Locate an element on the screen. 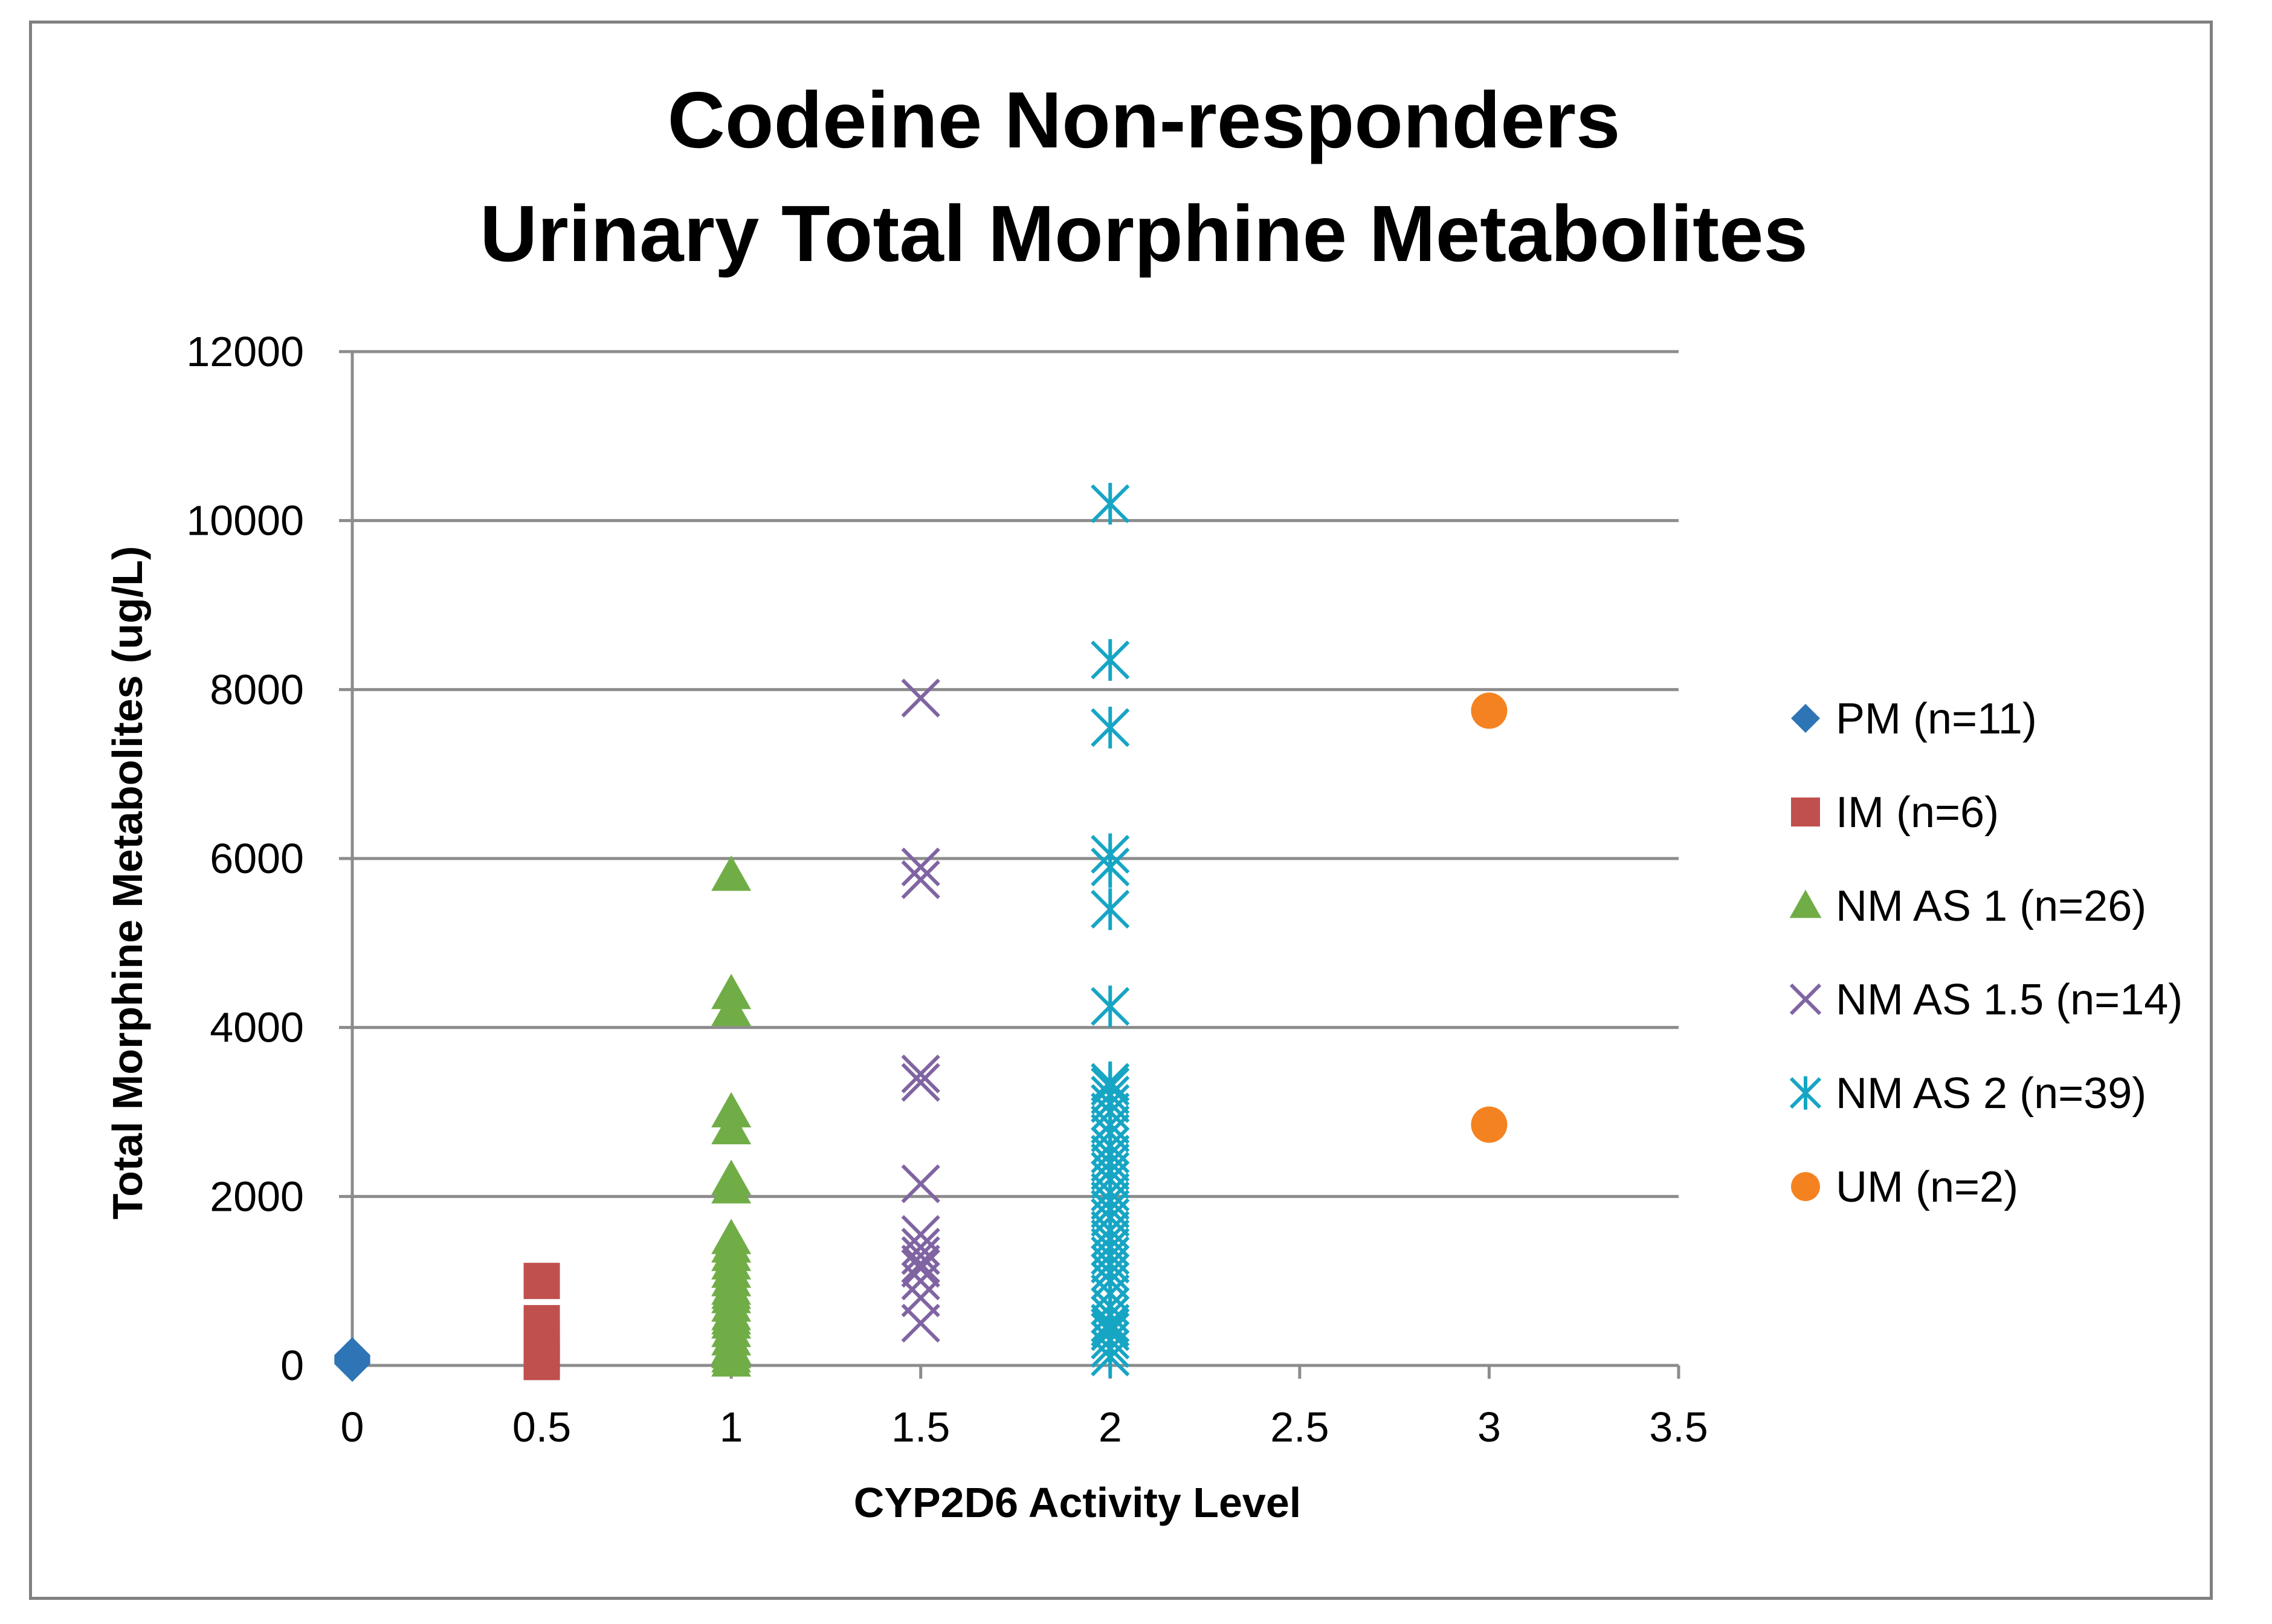 The height and width of the screenshot is (1624, 2272). data-point-s4-p5 is located at coordinates (1110, 909).